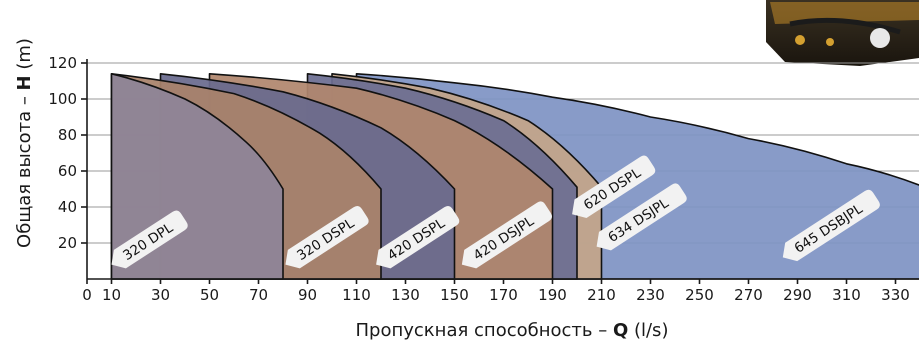  Describe the element at coordinates (405, 295) in the screenshot. I see `x-tick-label: 130` at that location.